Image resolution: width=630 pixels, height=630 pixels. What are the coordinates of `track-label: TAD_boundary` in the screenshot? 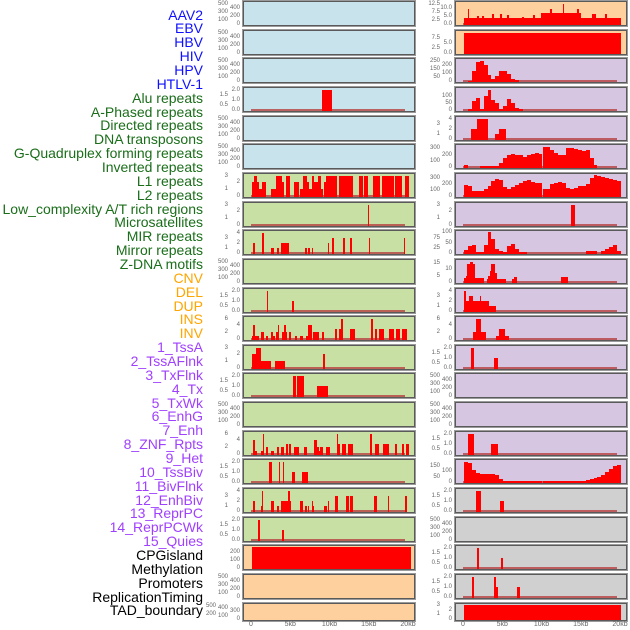 It's located at (156, 610).